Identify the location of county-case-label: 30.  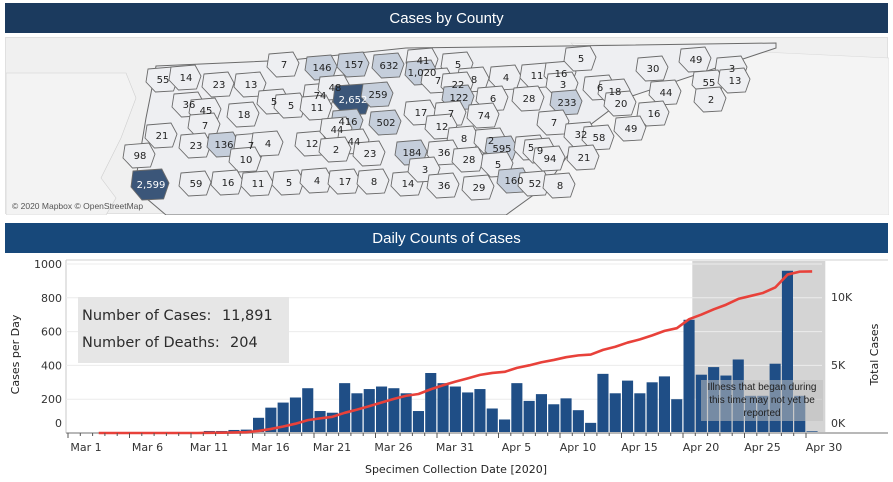
(653, 69).